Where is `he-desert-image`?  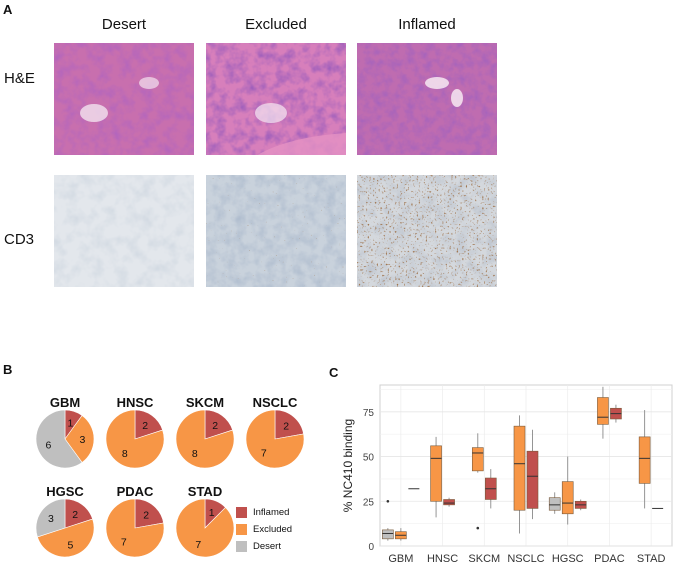 he-desert-image is located at coordinates (124, 99).